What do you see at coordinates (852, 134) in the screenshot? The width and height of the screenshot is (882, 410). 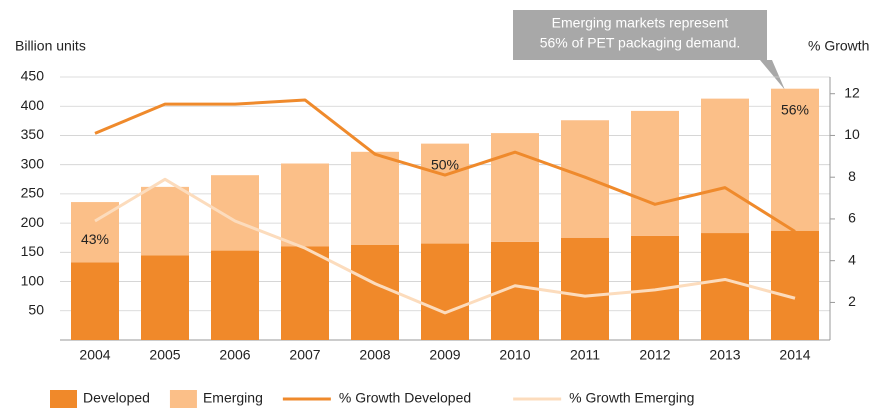 I see `y2-tick-label: 10` at bounding box center [852, 134].